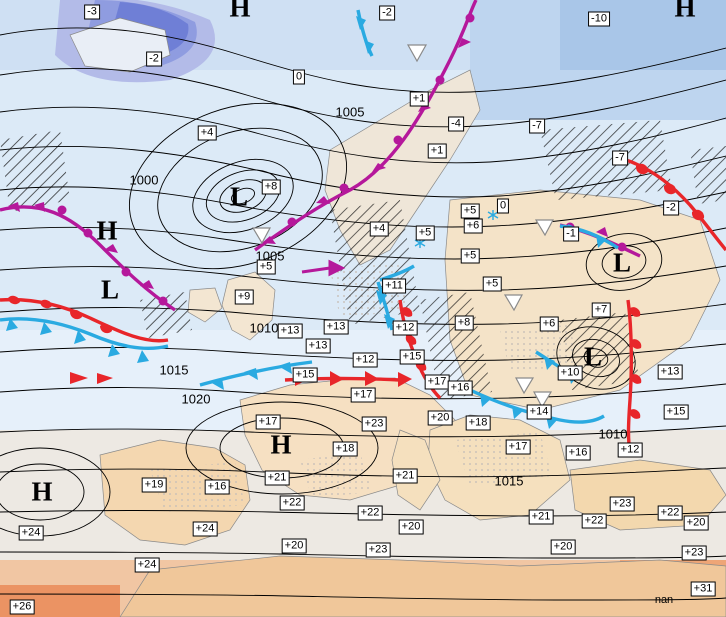 Image resolution: width=726 pixels, height=617 pixels. Describe the element at coordinates (22, 607) in the screenshot. I see `temperature-label: +26` at that location.